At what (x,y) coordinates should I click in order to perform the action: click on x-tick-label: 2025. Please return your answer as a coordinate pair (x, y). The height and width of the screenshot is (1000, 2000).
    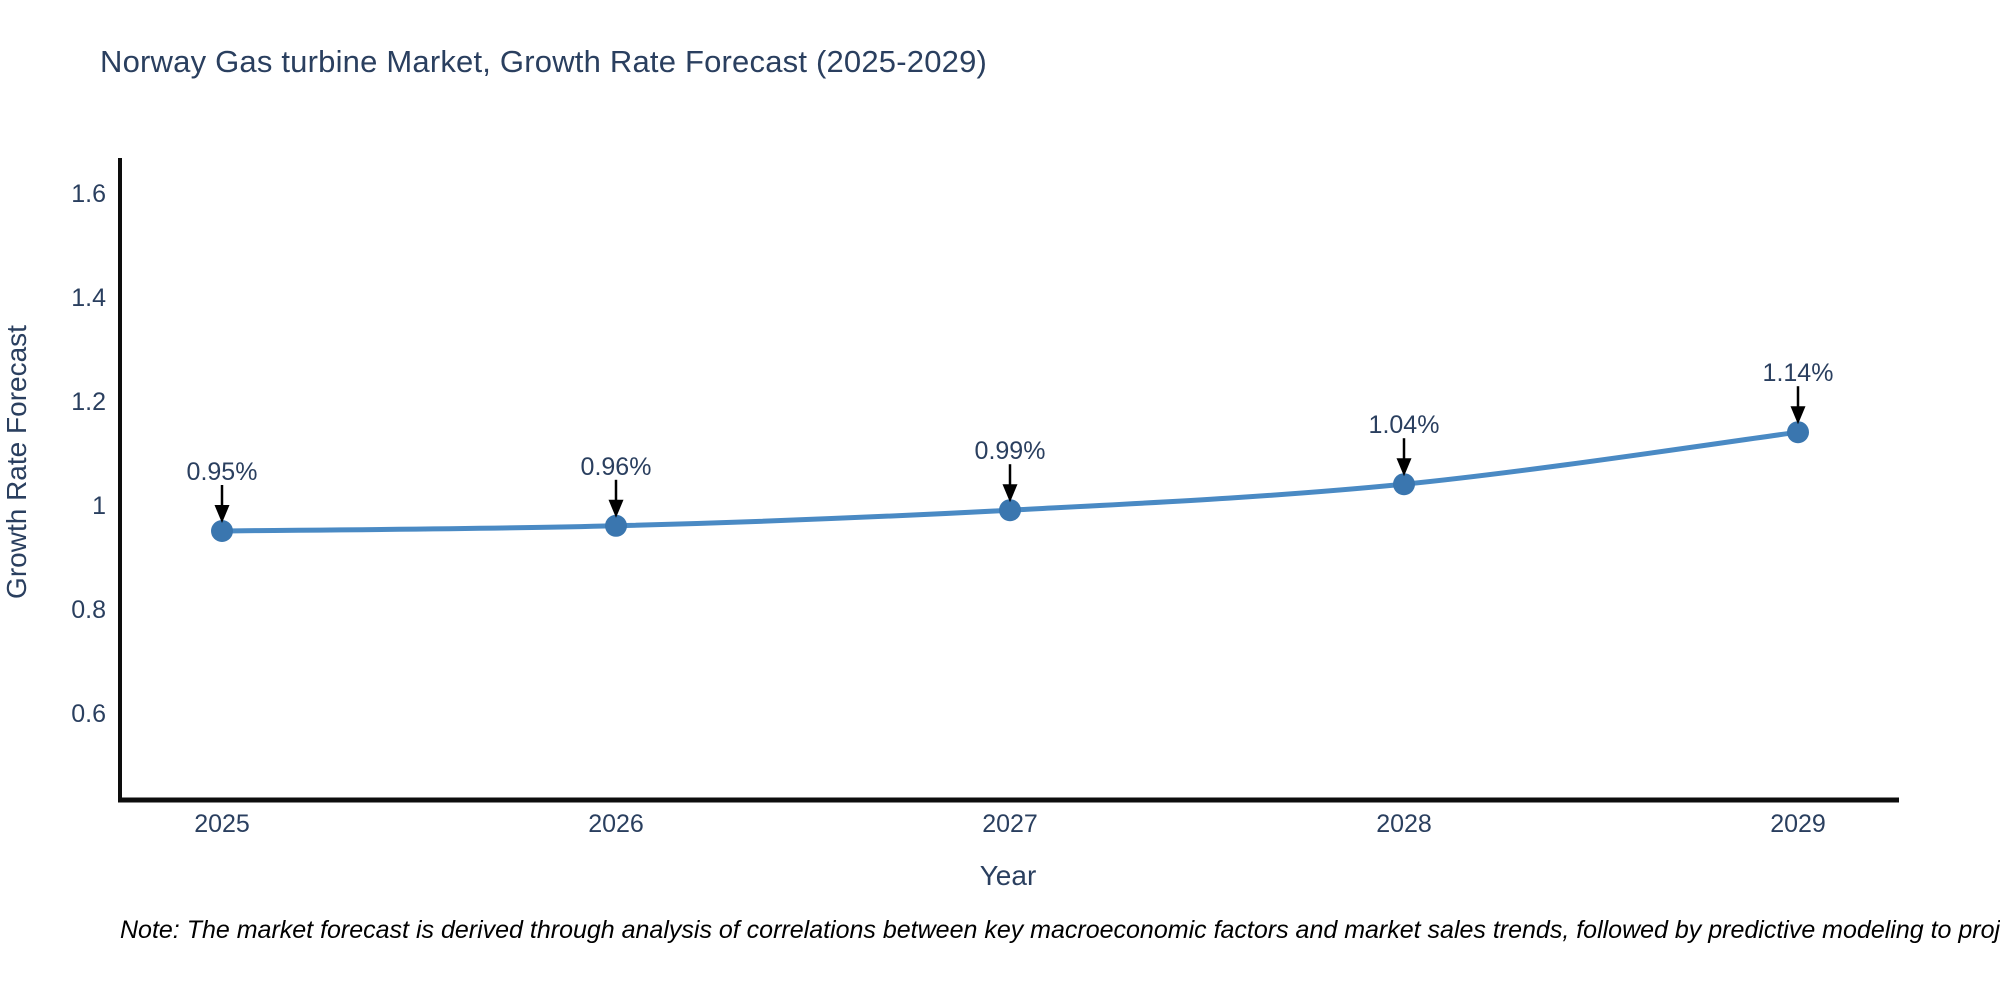
    Looking at the image, I should click on (222, 824).